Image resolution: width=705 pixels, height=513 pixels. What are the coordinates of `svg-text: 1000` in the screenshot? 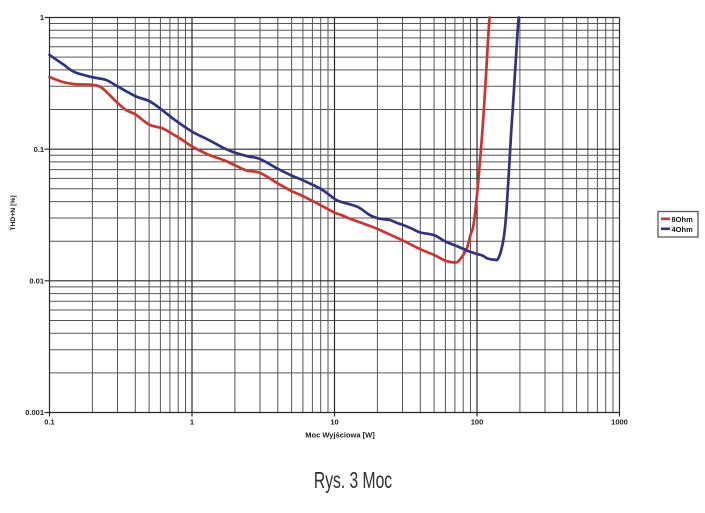 It's located at (619, 422).